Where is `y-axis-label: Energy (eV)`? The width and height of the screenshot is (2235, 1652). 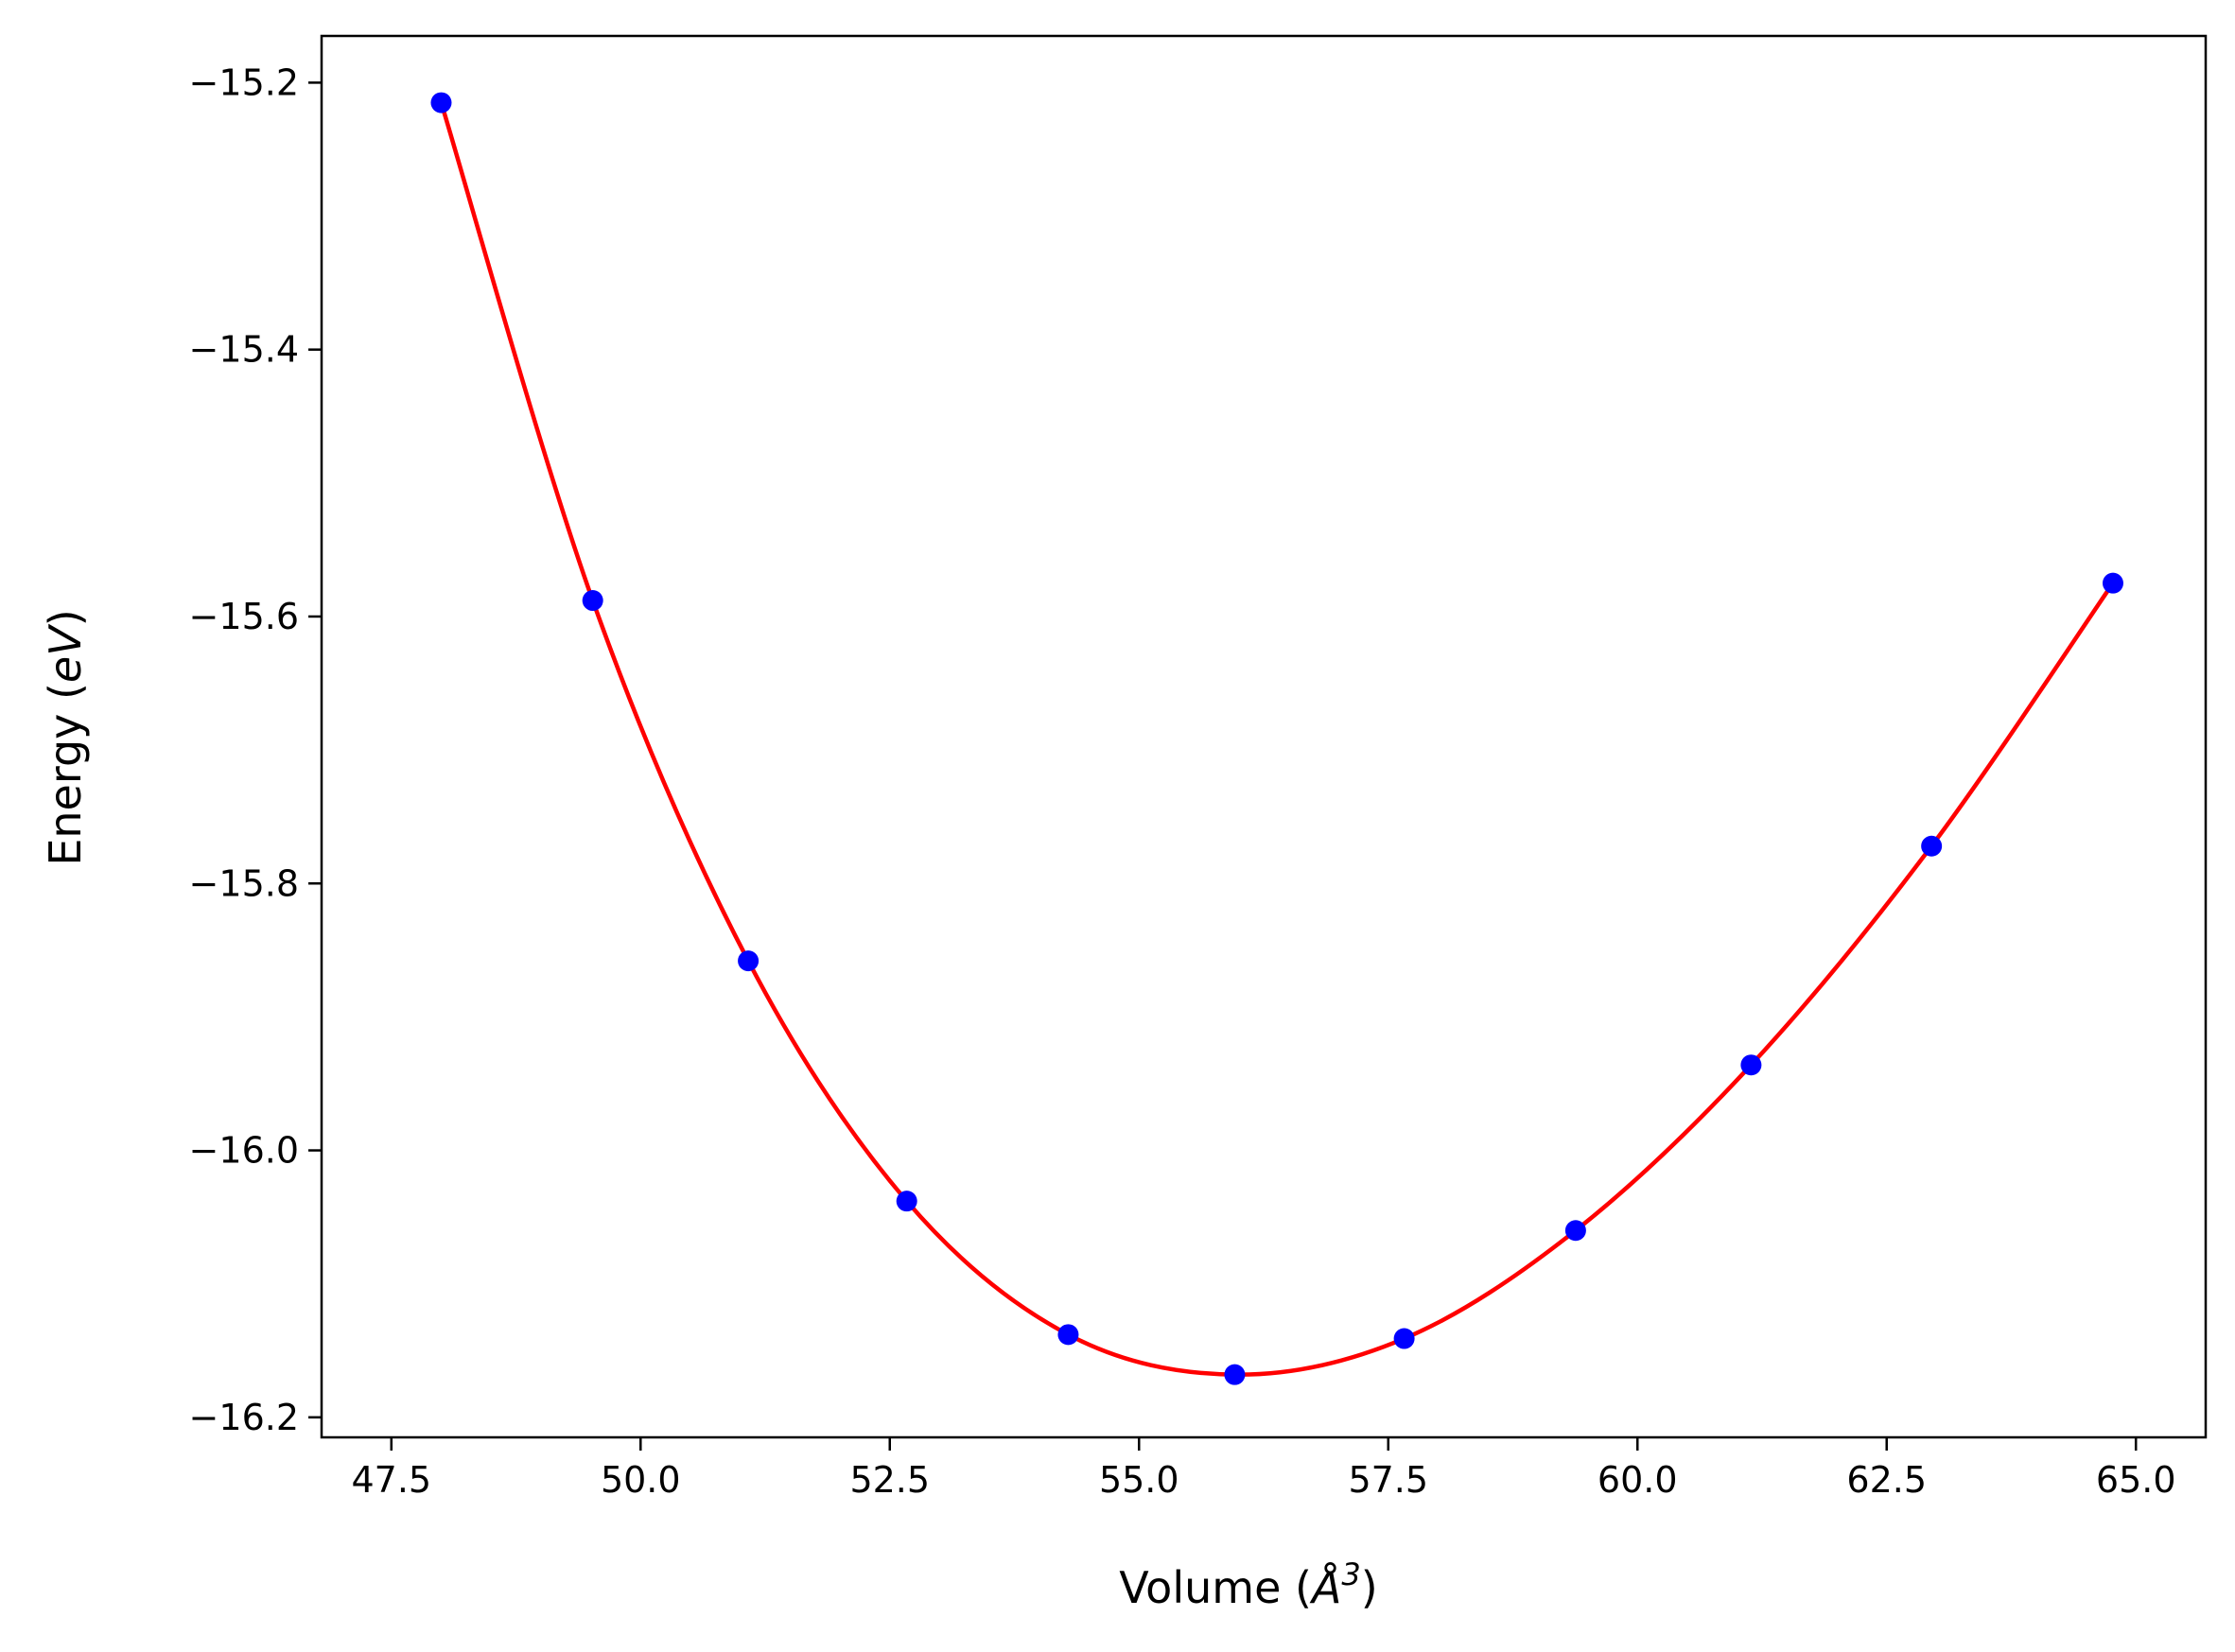 y-axis-label: Energy (eV) is located at coordinates (65, 737).